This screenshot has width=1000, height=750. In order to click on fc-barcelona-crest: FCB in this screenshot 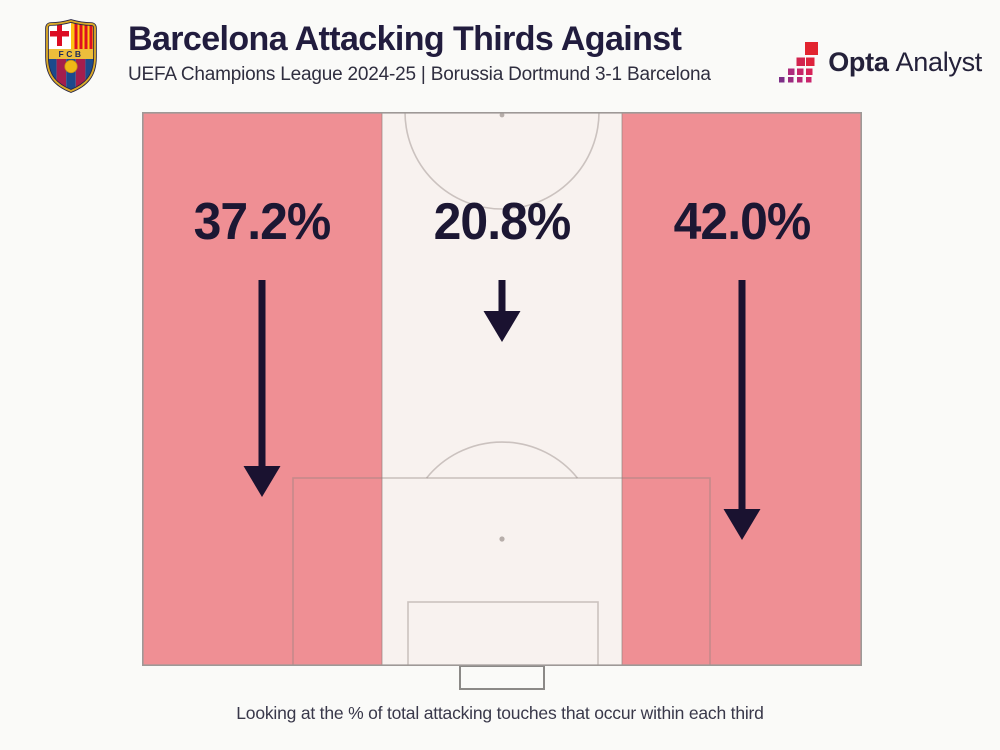, I will do `click(71, 56)`.